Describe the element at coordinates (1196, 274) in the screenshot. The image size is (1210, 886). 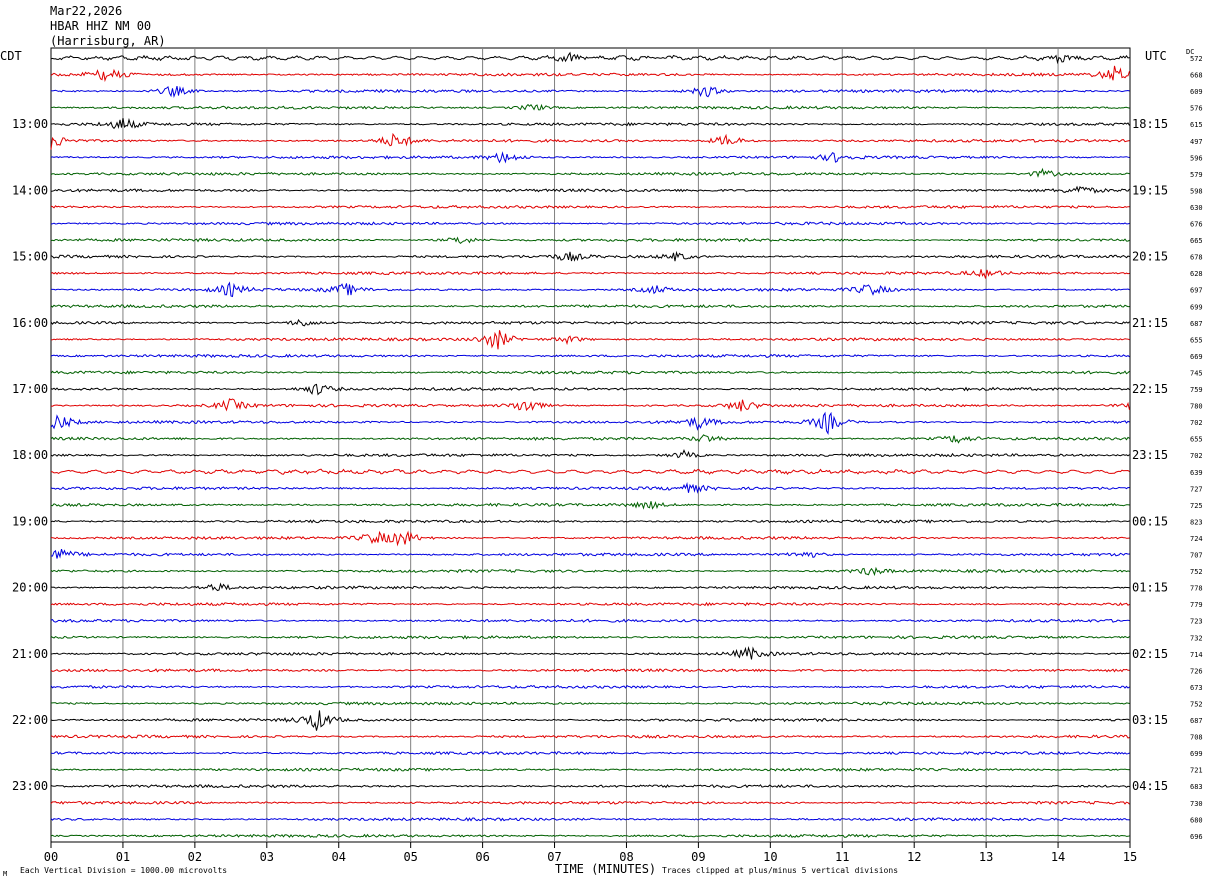
I see `dc-offset-label: 628` at that location.